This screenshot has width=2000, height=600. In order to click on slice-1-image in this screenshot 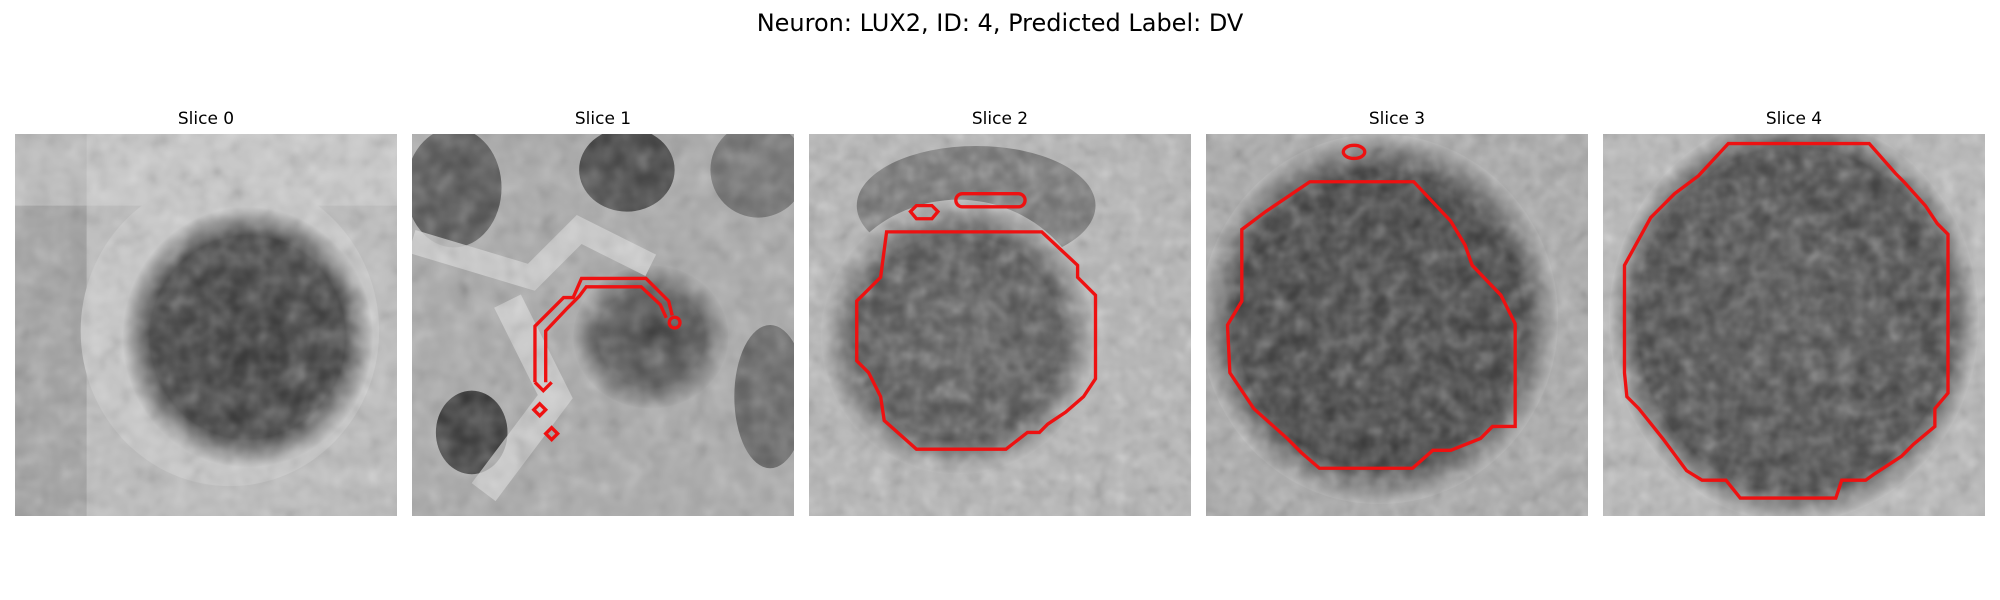, I will do `click(603, 325)`.